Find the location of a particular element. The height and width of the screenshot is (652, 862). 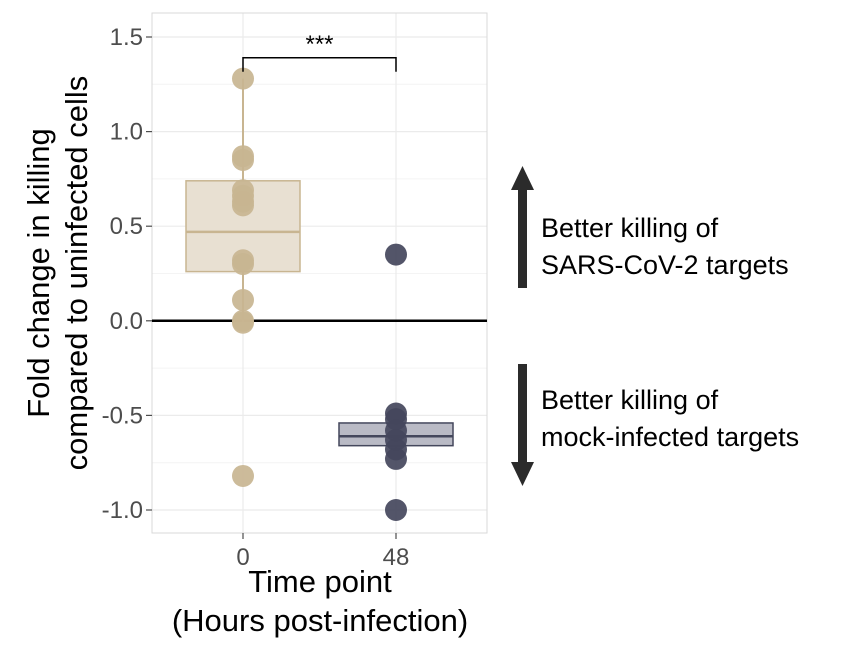

y-axis-title-line2: compared to uninfected cells is located at coordinates (76, 273).